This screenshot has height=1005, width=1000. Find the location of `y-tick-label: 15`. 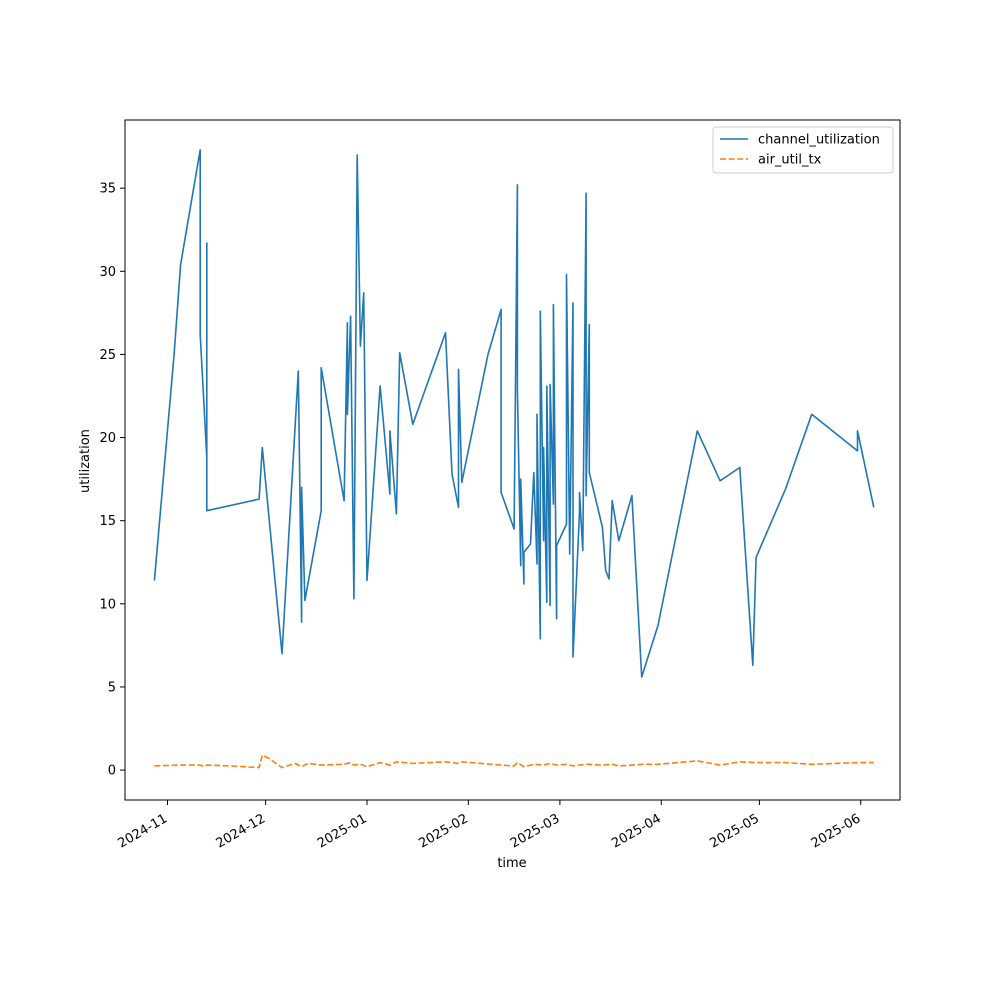

y-tick-label: 15 is located at coordinates (107, 521).